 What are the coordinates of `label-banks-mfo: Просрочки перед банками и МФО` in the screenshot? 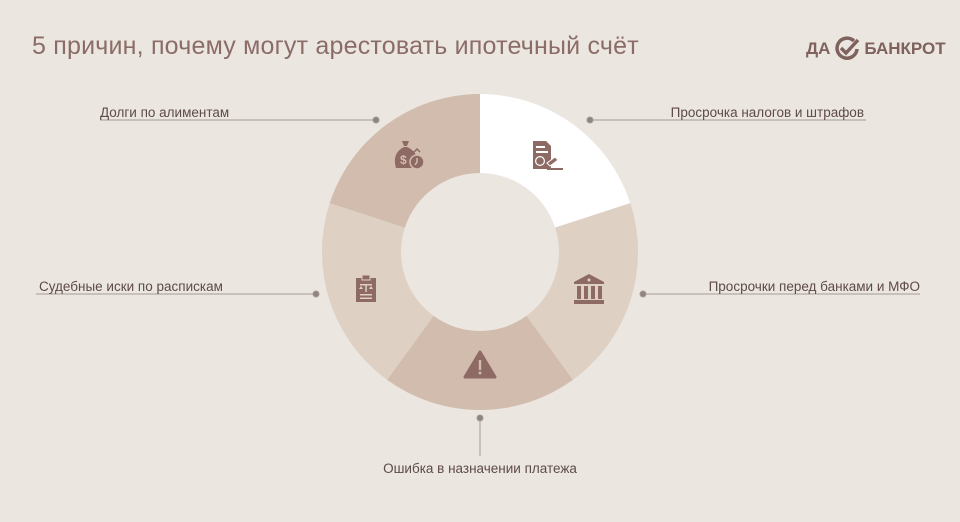 It's located at (814, 286).